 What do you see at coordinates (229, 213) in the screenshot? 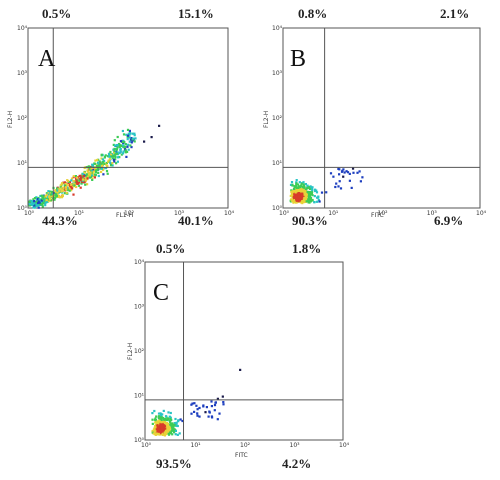
I see `x-tick-label: 10⁴` at bounding box center [229, 213].